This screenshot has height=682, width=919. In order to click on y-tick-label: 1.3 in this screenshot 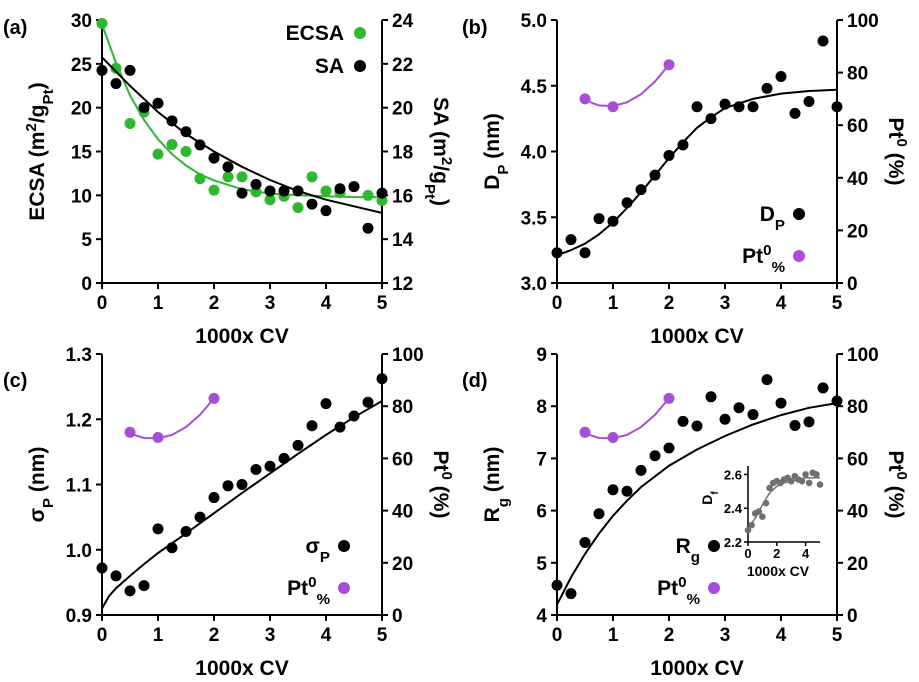, I will do `click(79, 355)`.